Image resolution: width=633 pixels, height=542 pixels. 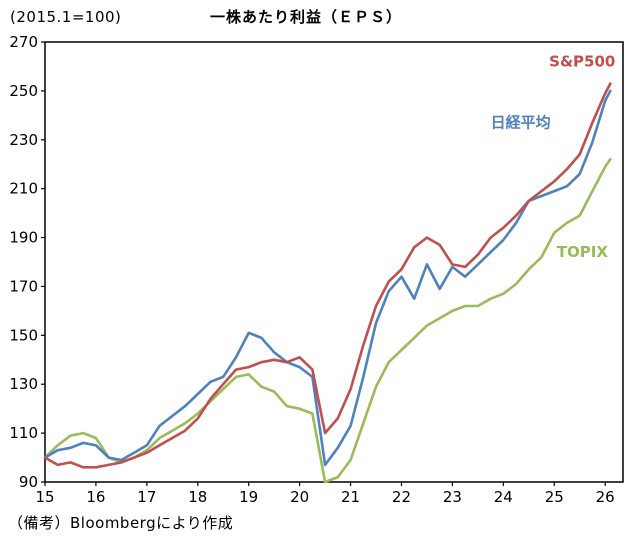 I want to click on series-label-S&P500: S&P500, so click(x=582, y=61).